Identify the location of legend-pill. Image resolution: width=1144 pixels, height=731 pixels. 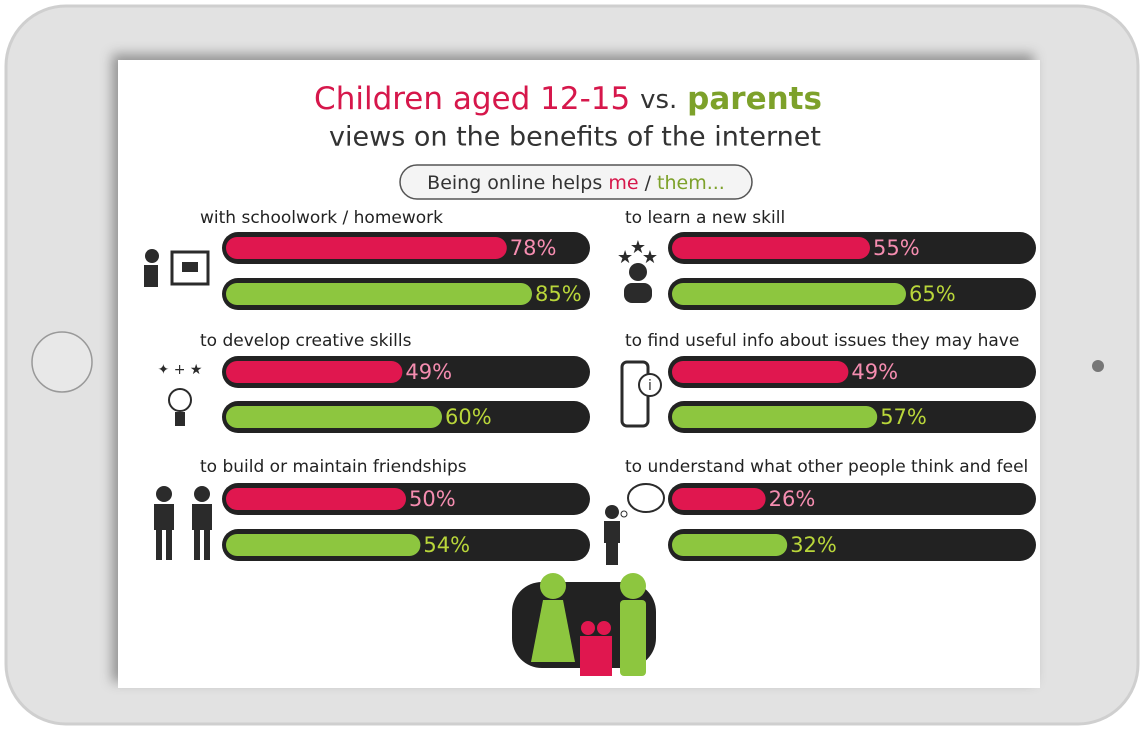
(576, 182).